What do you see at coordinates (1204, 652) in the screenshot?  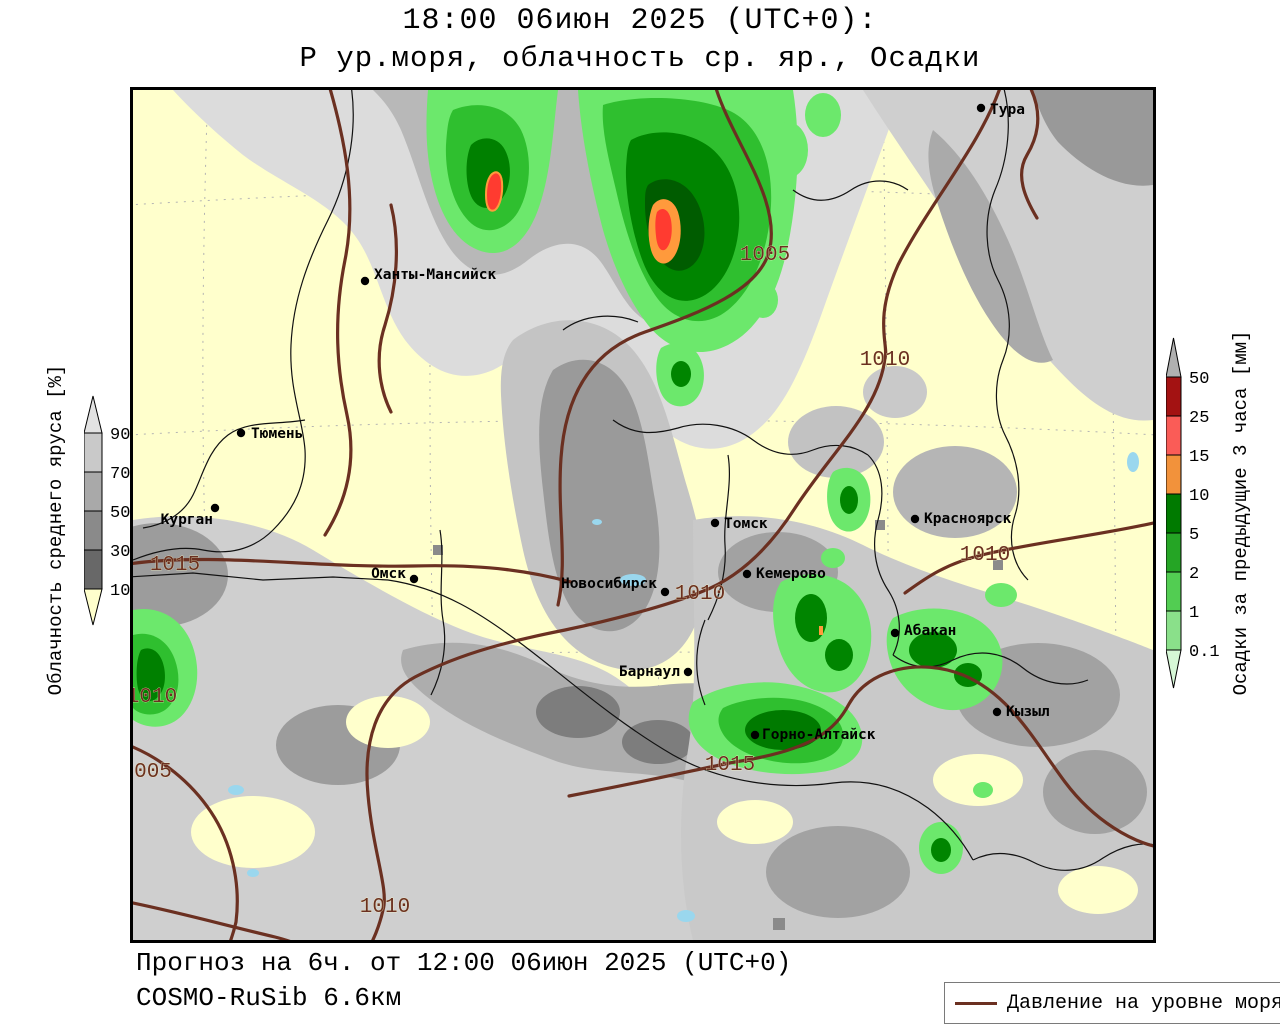 I see `svg-text: 0.1` at bounding box center [1204, 652].